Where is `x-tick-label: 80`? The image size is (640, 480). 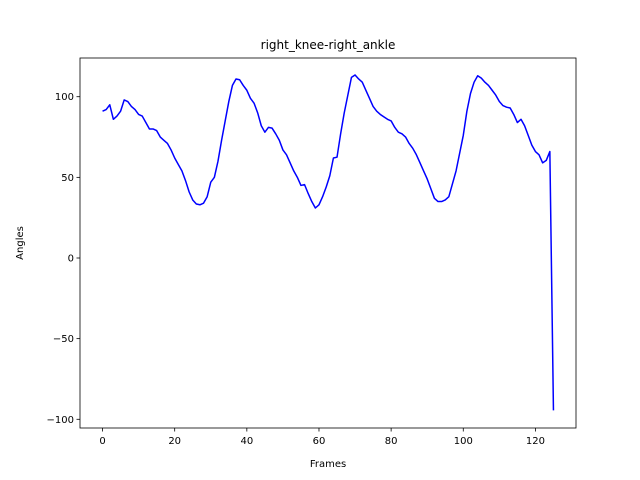
x-tick-label: 80 is located at coordinates (391, 441).